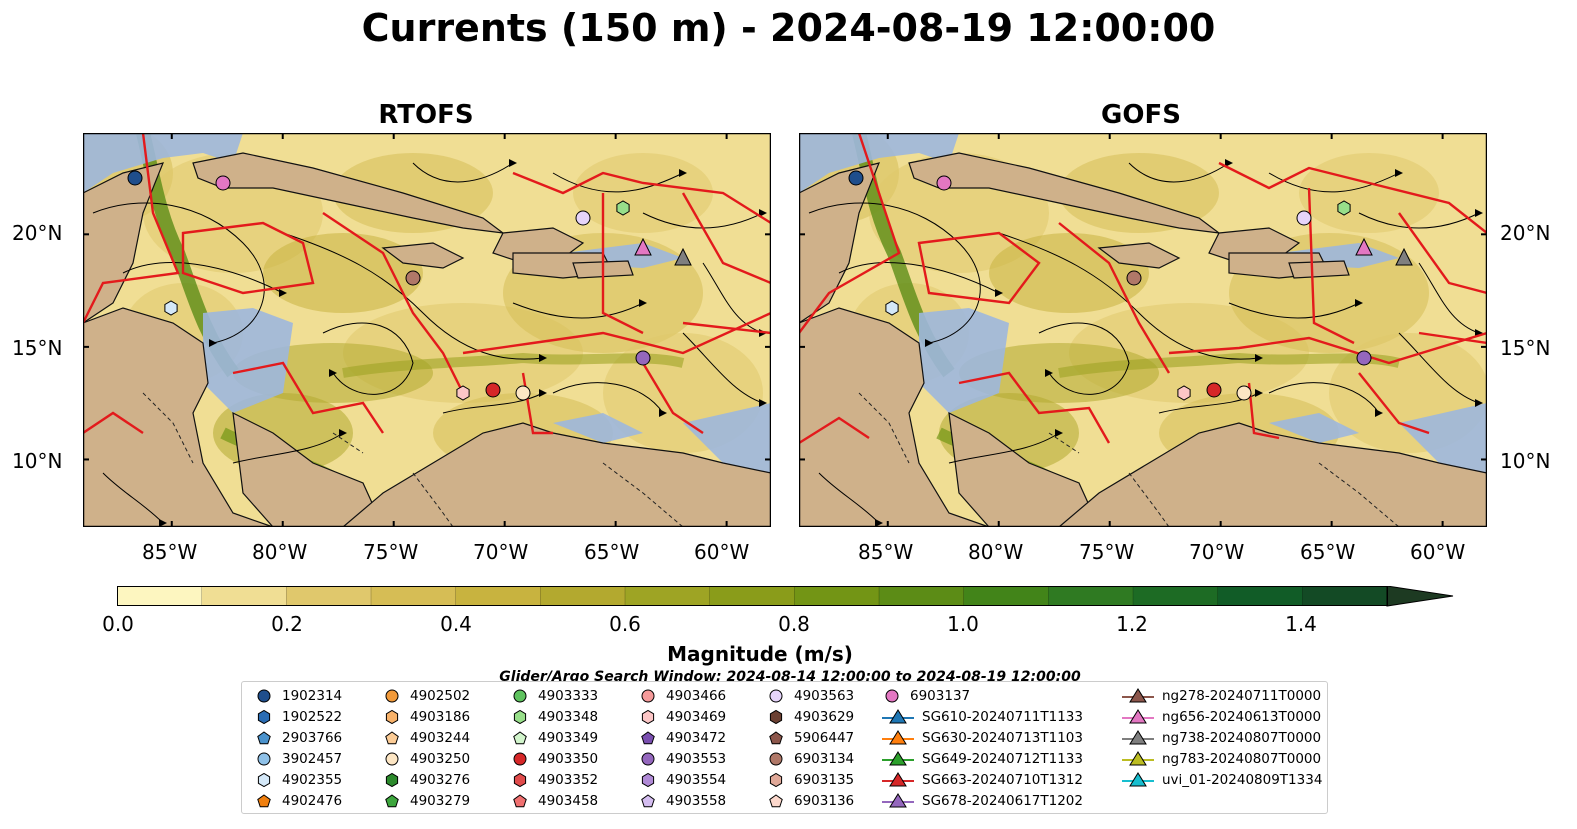 The height and width of the screenshot is (829, 1577). Describe the element at coordinates (426, 115) in the screenshot. I see `panel-title-rtofs: RTOFS` at that location.